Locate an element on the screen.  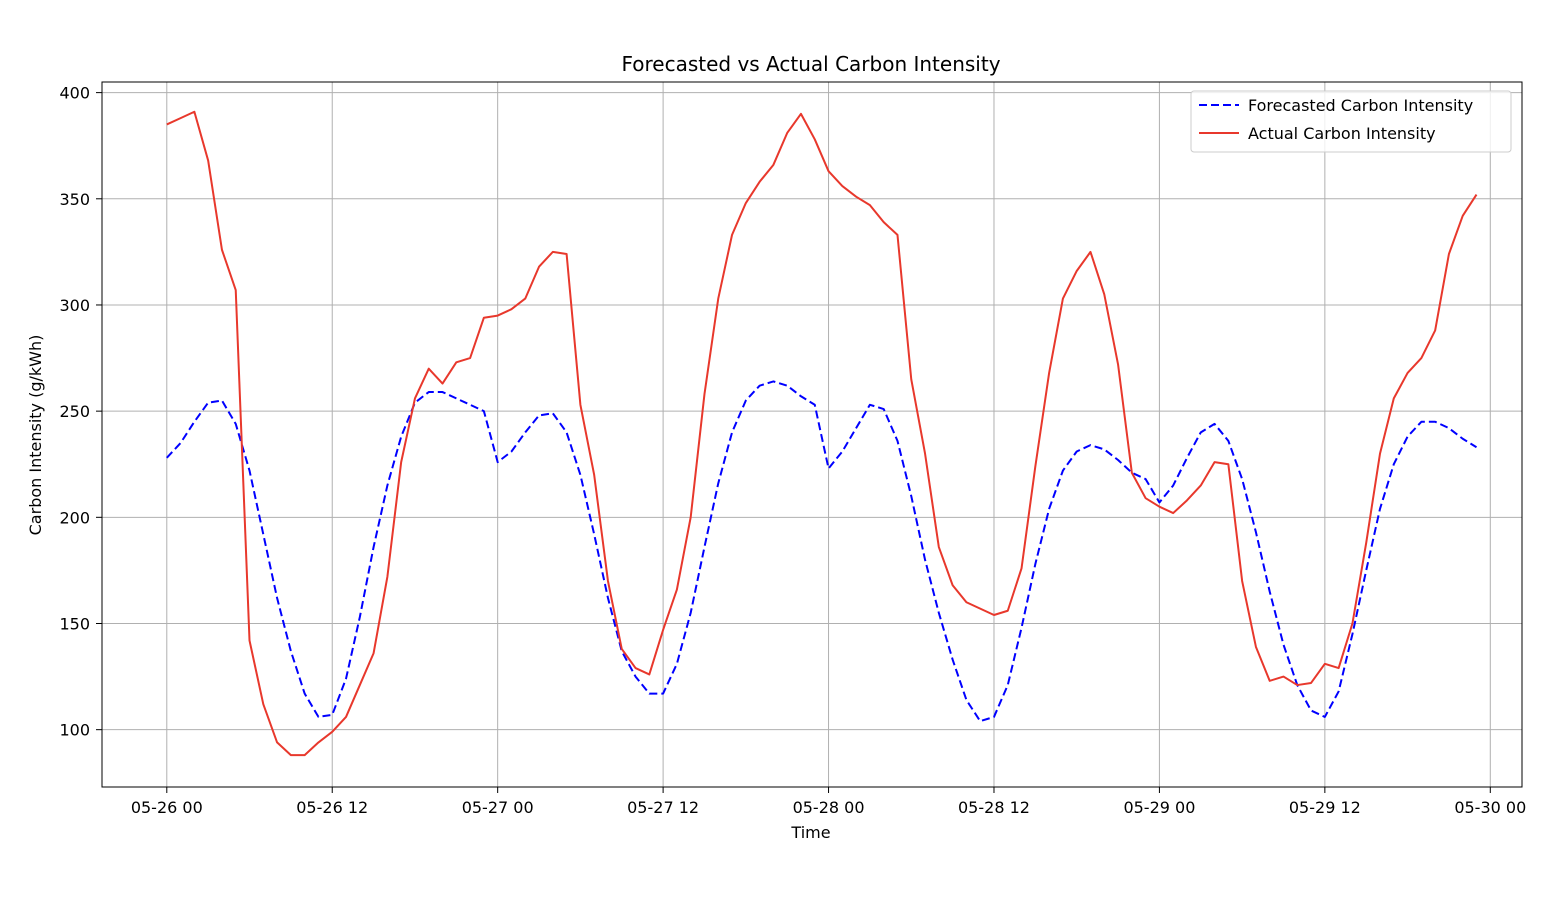
x-tick-label: 05-27 12 is located at coordinates (663, 807).